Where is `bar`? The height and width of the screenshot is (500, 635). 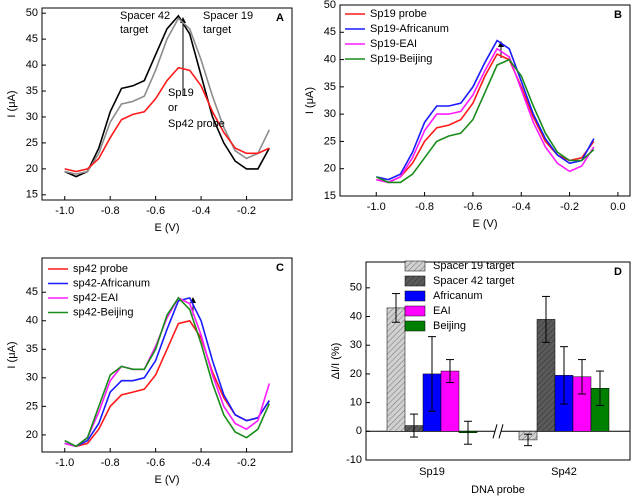
bar is located at coordinates (396, 369).